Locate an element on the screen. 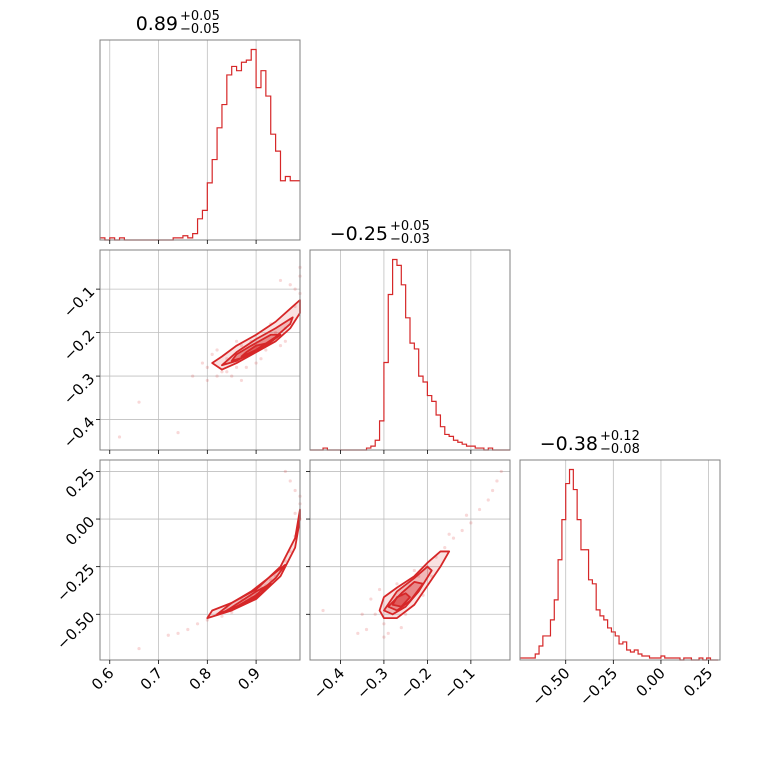  title-plus-2: +0.12 is located at coordinates (620, 436).